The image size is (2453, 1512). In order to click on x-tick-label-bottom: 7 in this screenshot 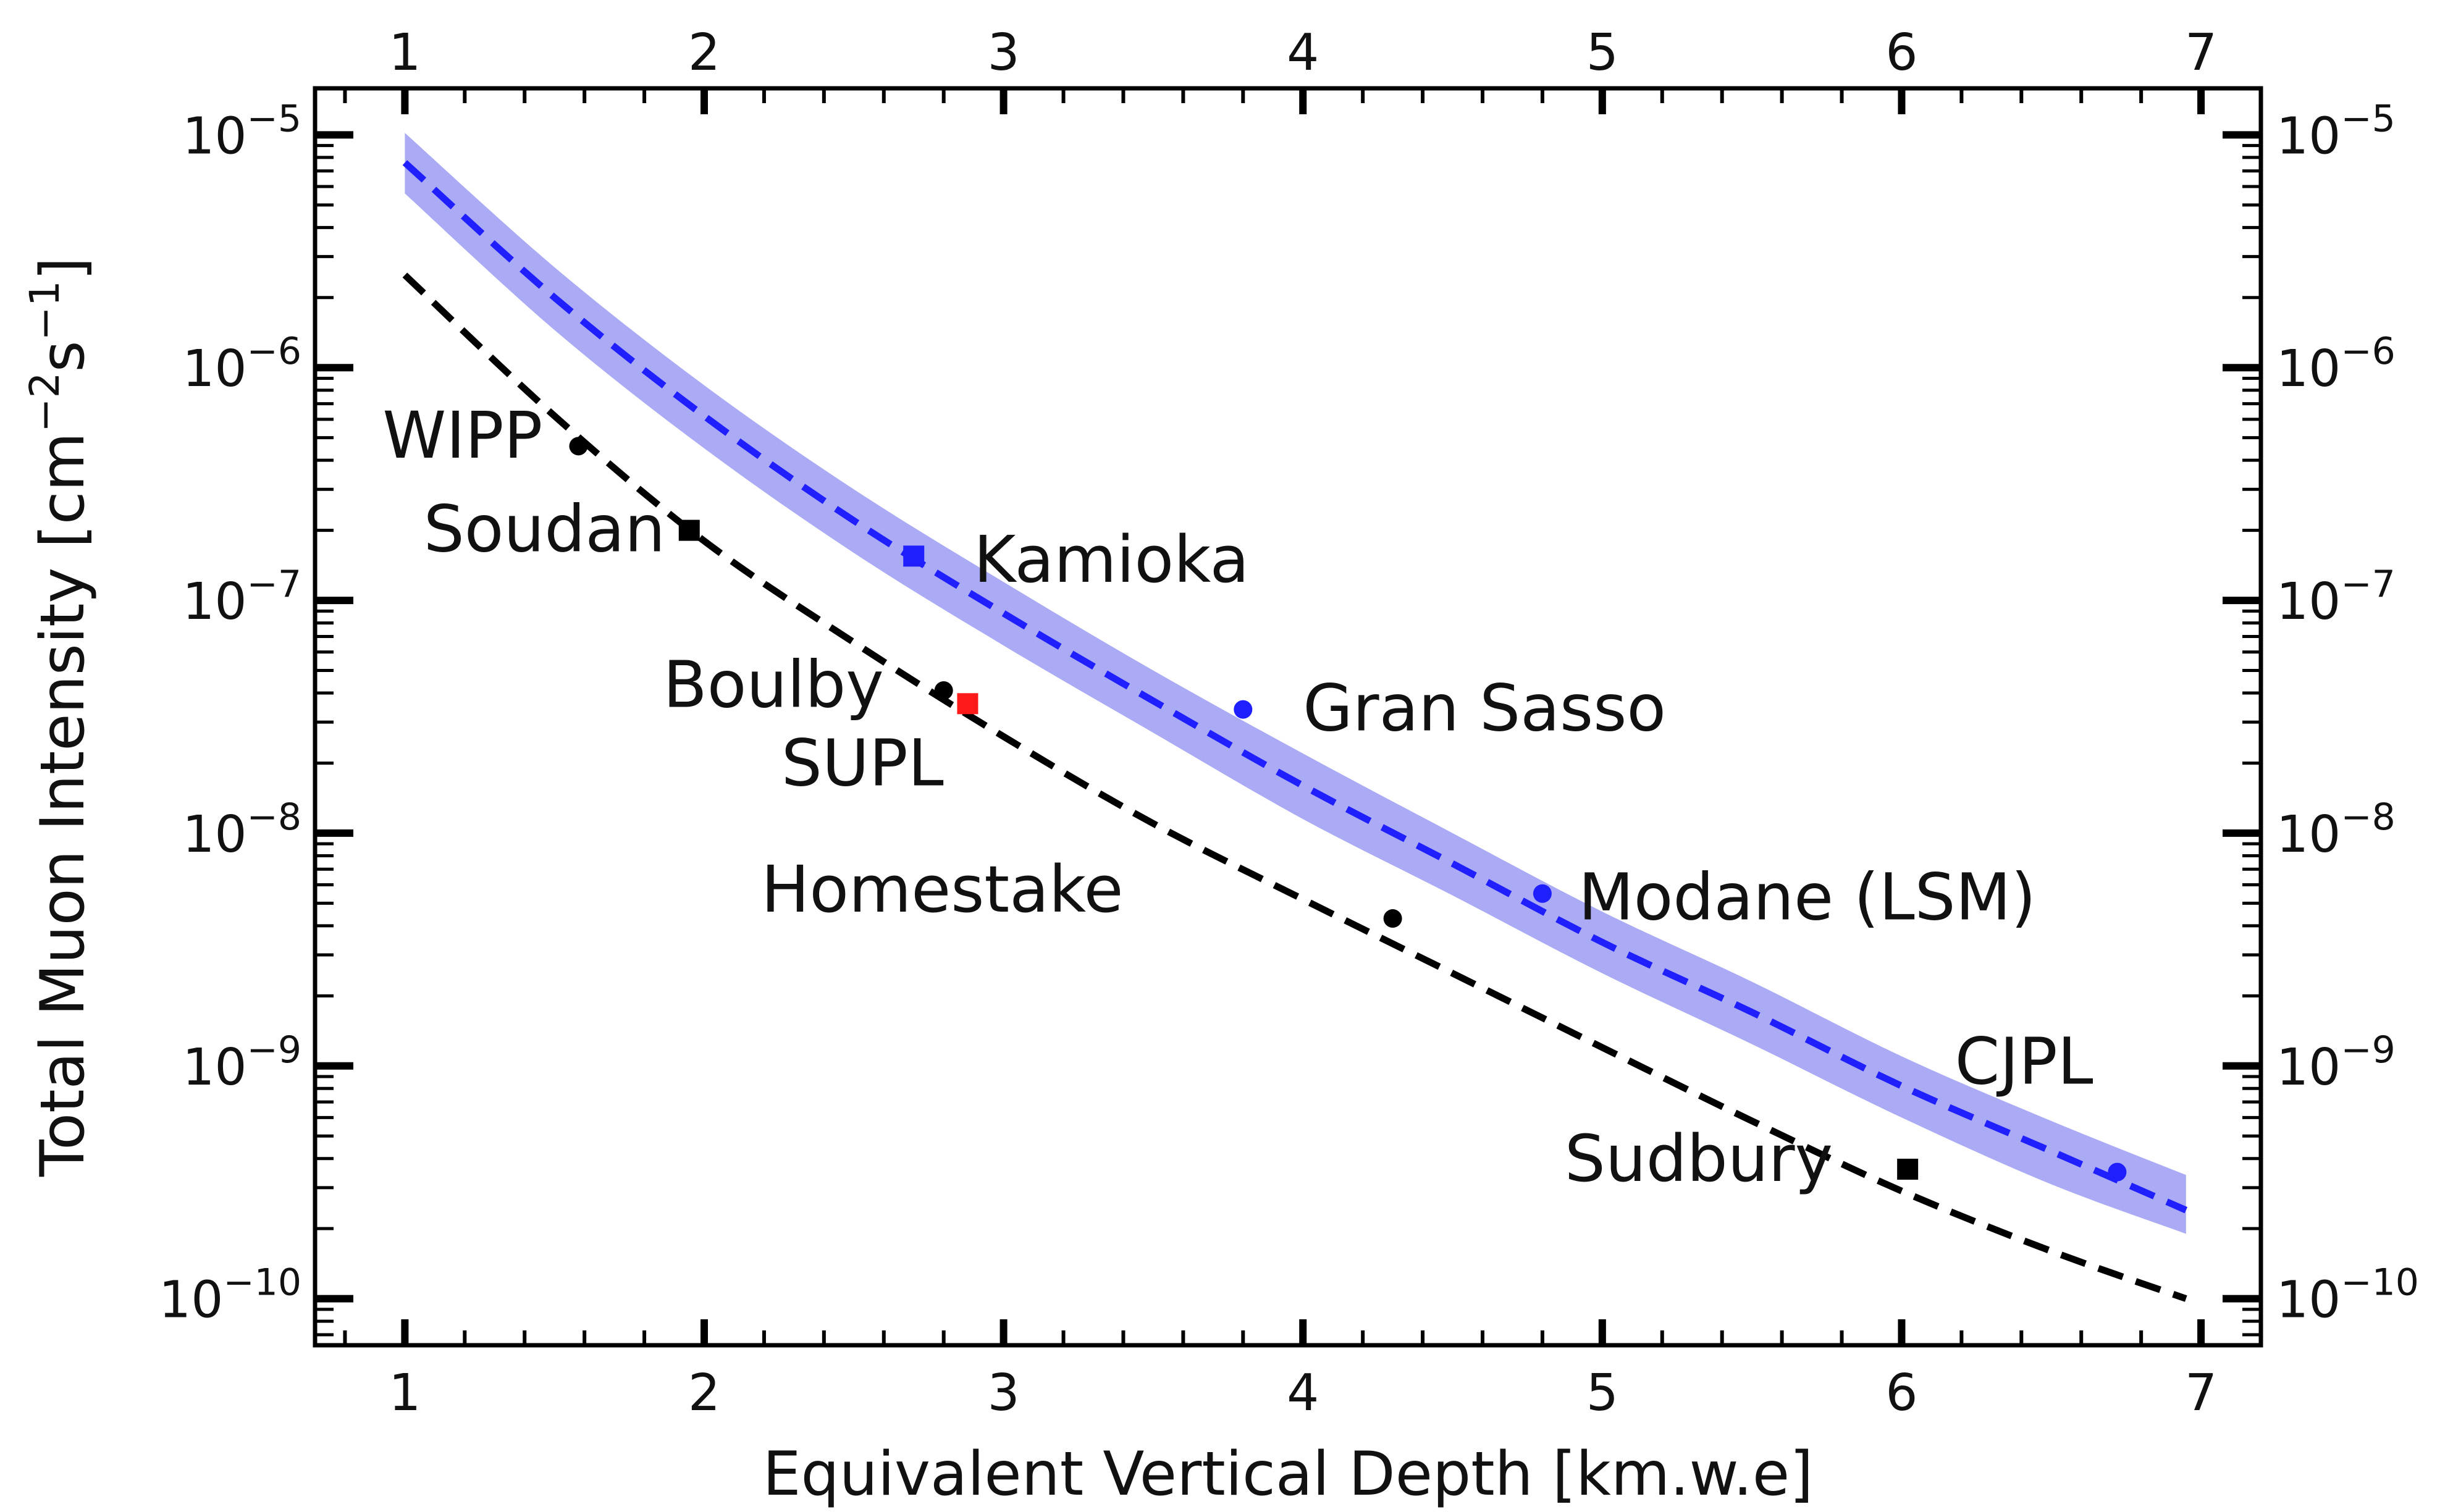, I will do `click(2201, 1393)`.